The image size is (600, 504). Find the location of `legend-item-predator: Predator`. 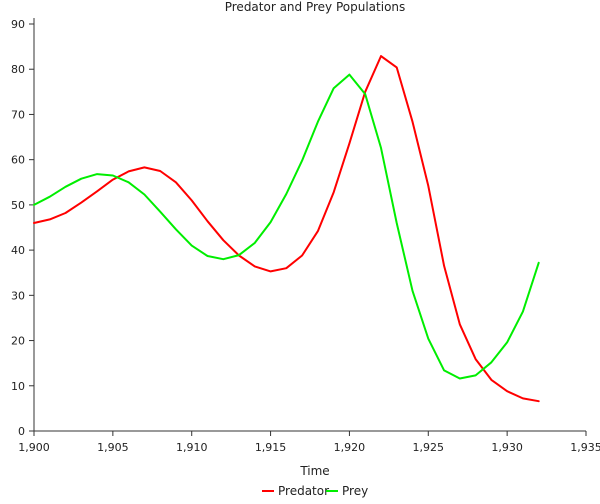

legend-item-predator: Predator is located at coordinates (295, 491).